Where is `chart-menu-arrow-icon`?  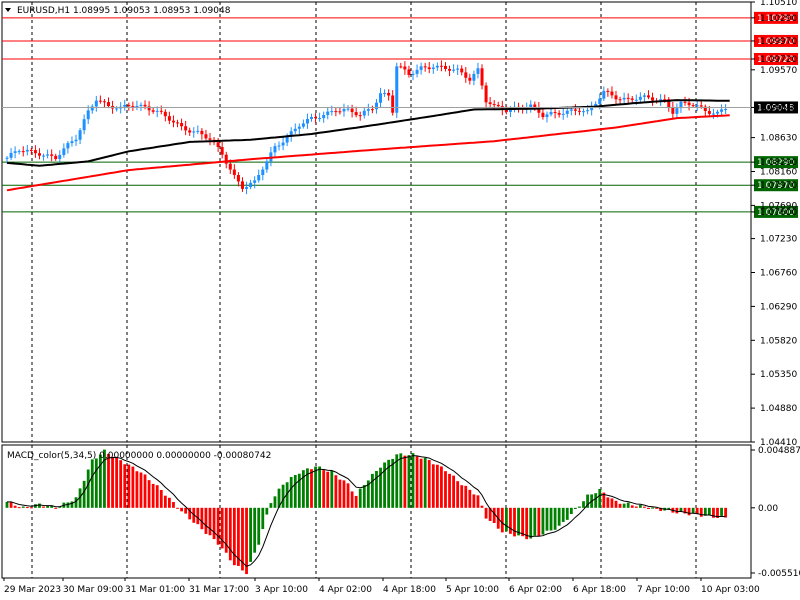 chart-menu-arrow-icon is located at coordinates (8, 10).